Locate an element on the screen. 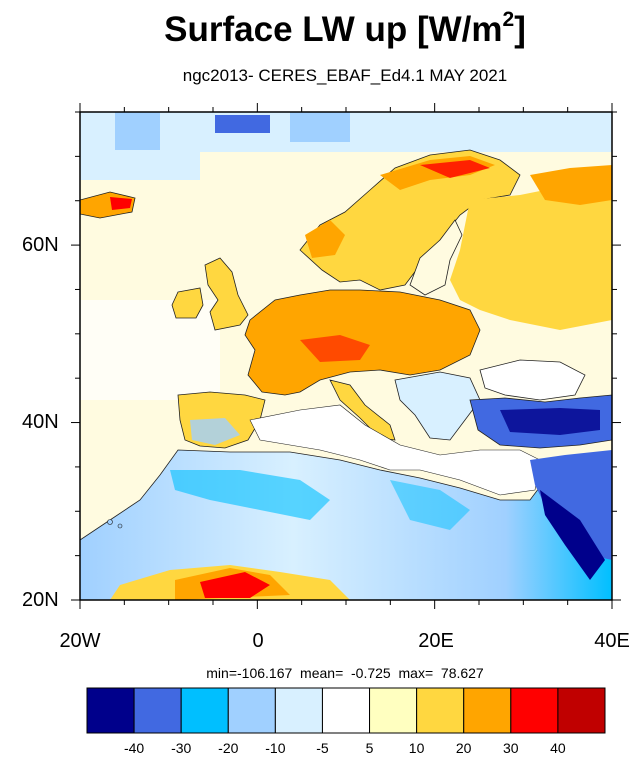 The height and width of the screenshot is (765, 640). italy is located at coordinates (362, 410).